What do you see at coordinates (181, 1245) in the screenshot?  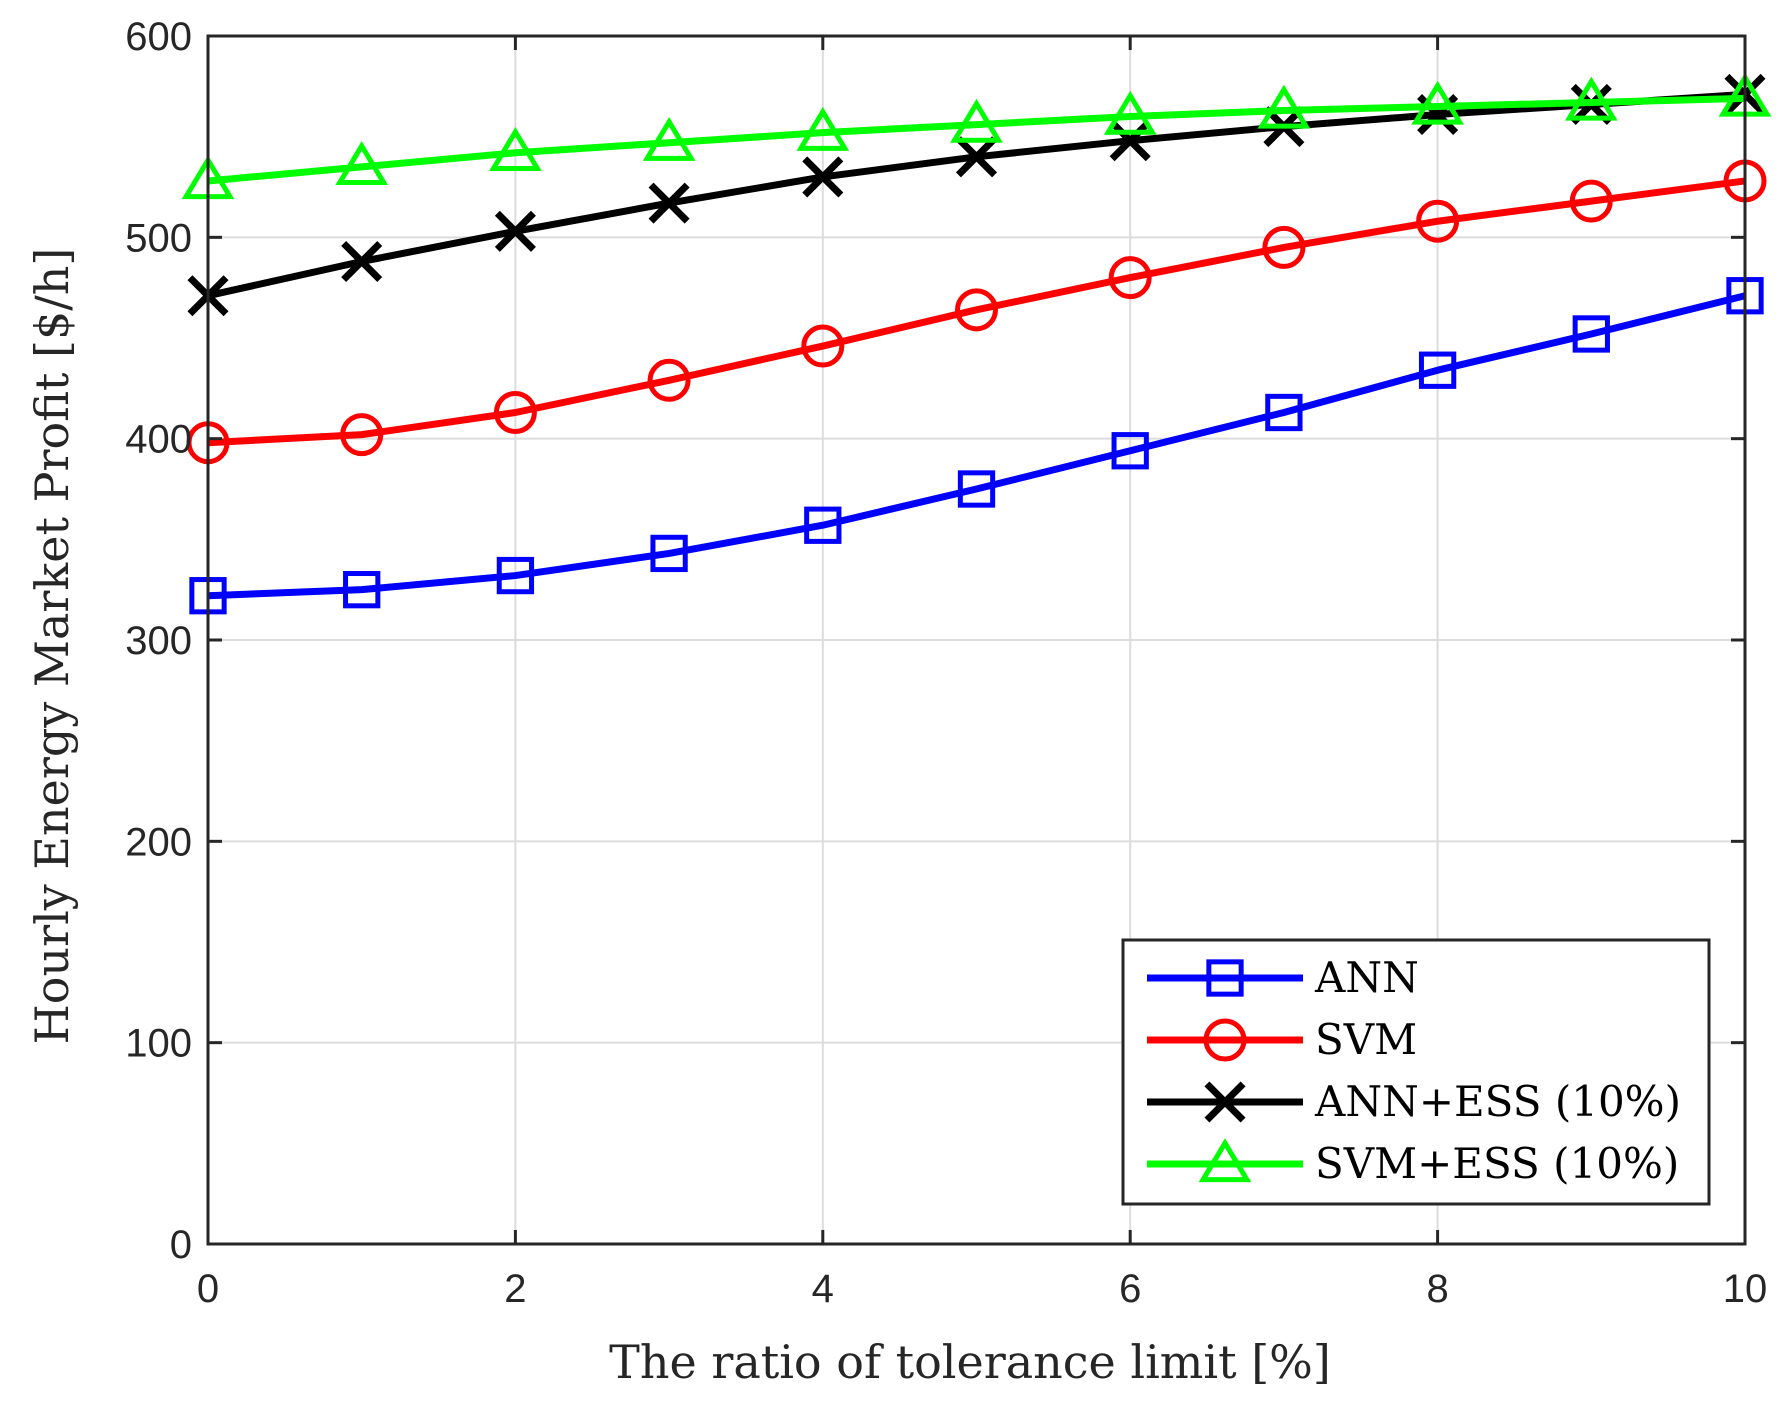 I see `y-tick-label: 0` at bounding box center [181, 1245].